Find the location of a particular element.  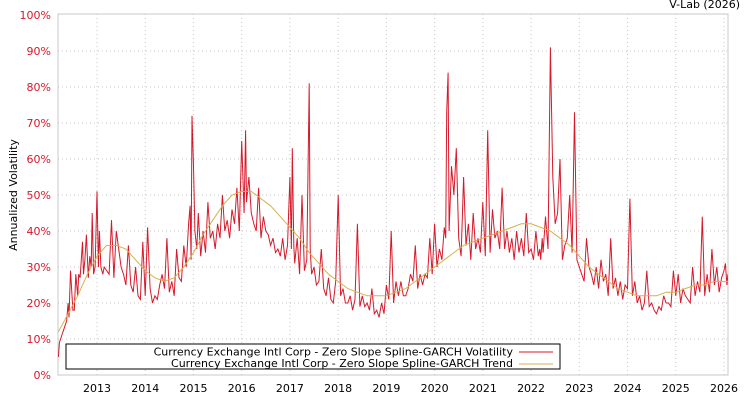

y-tick-label: 80% is located at coordinates (39, 87).